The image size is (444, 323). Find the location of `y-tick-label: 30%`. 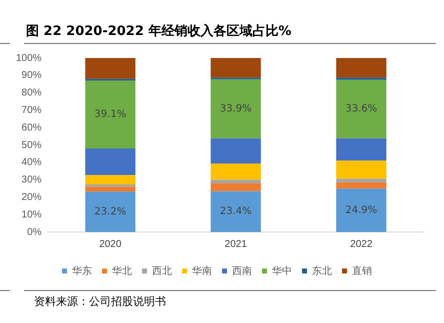

y-tick-label: 30% is located at coordinates (32, 180).